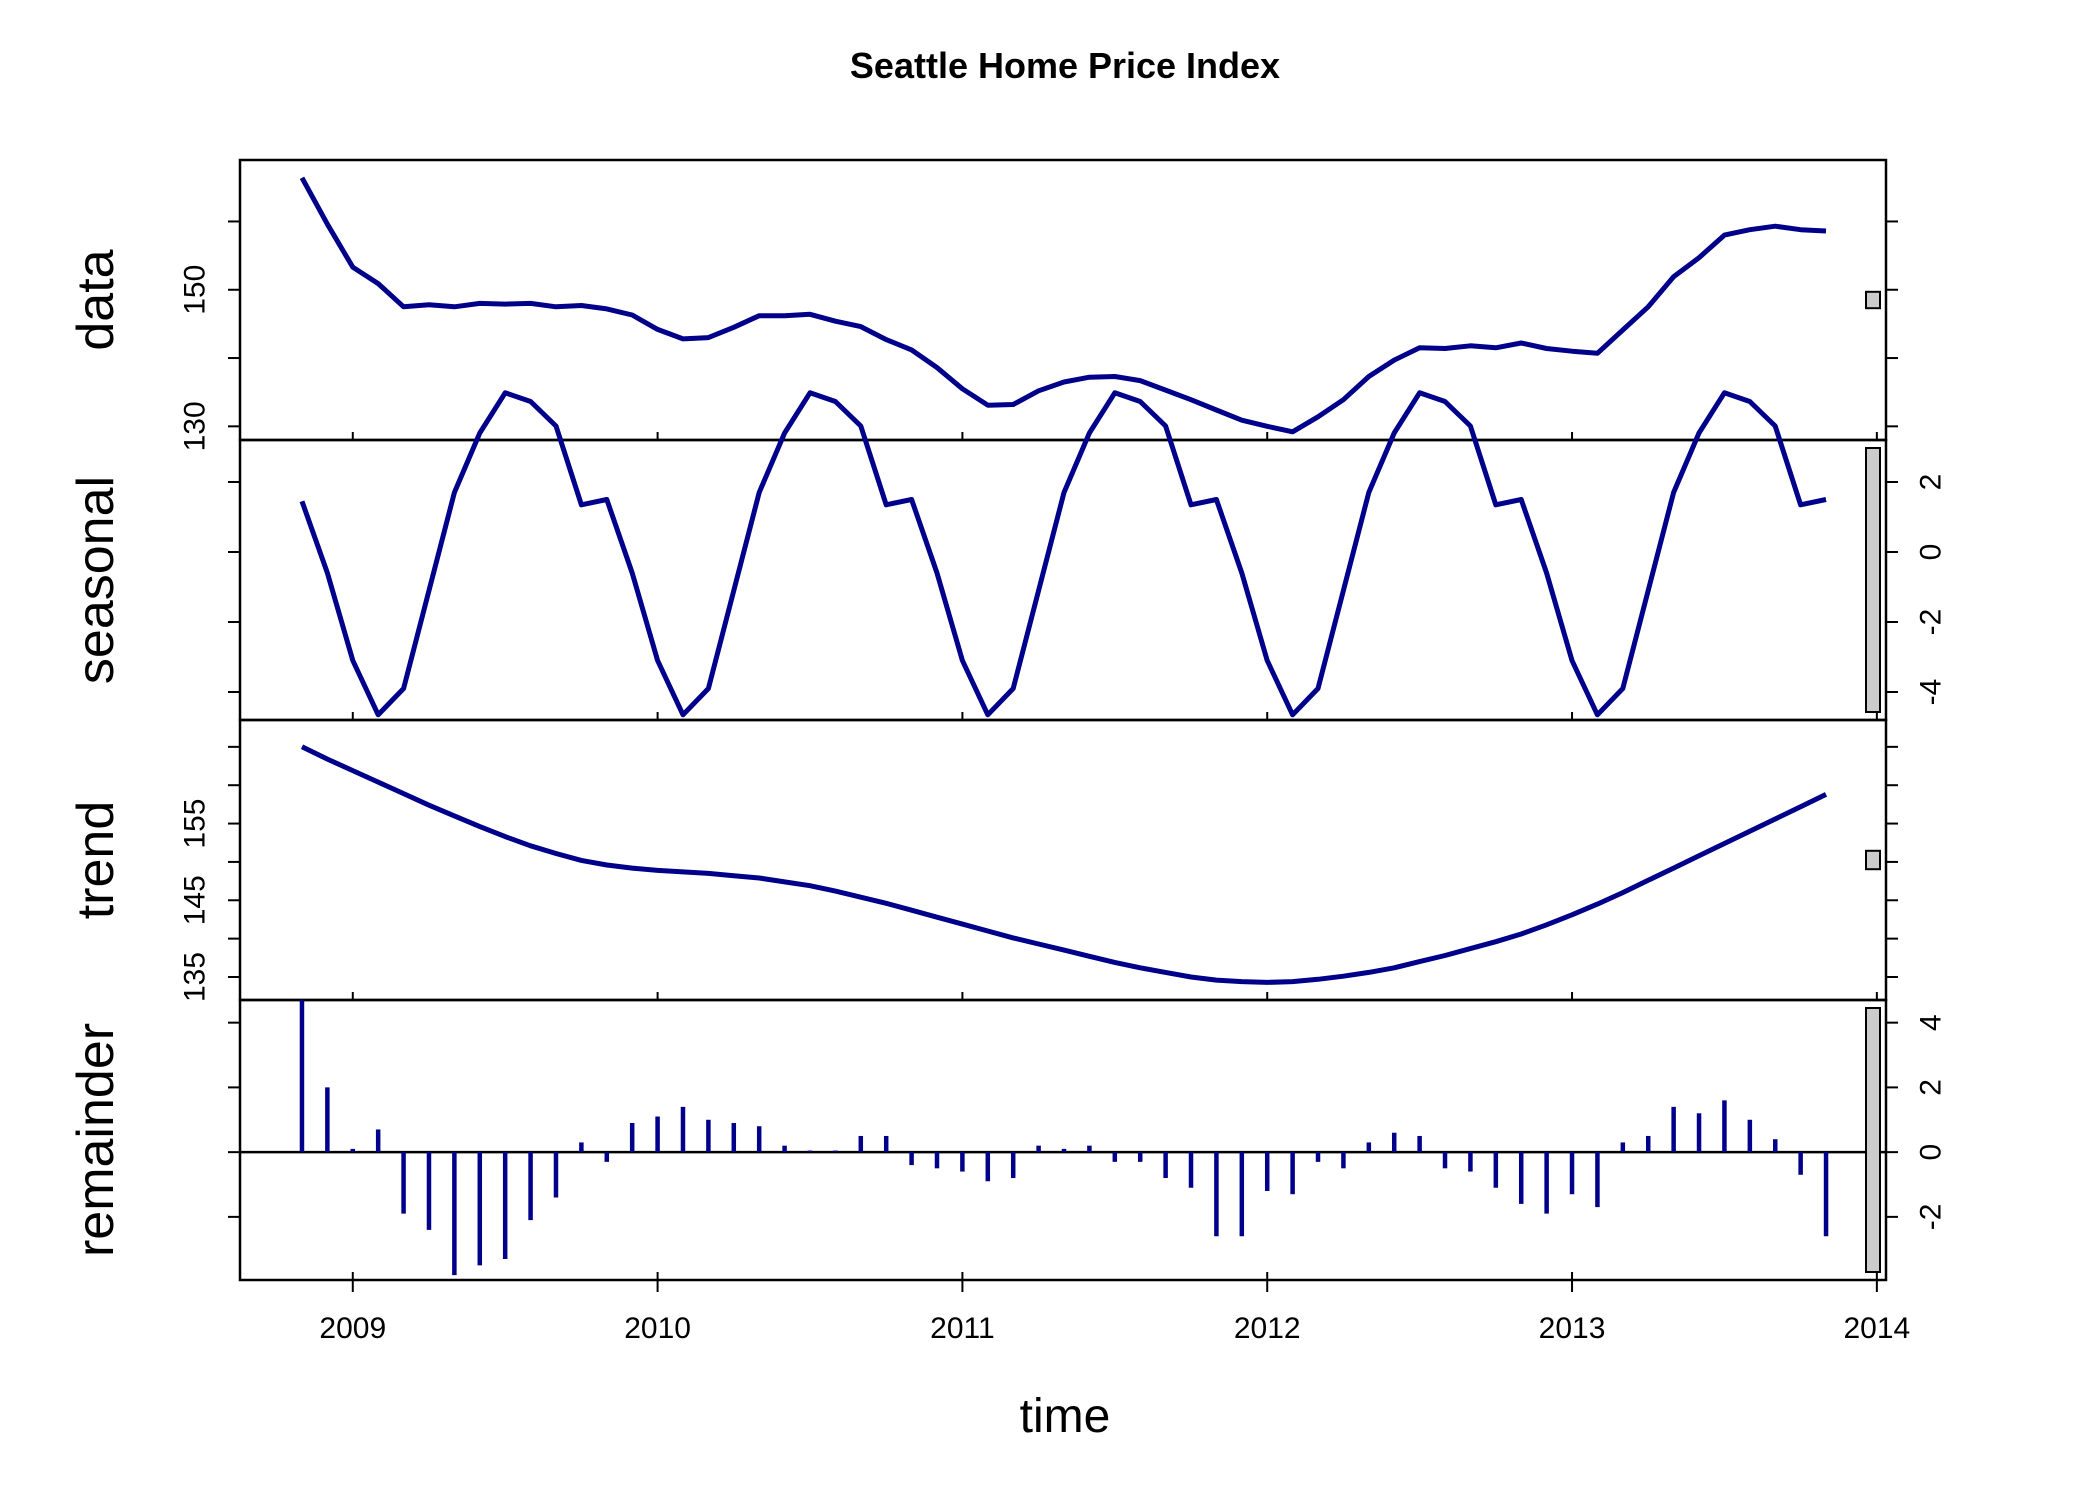  What do you see at coordinates (1063, 305) in the screenshot?
I see `series-line-data` at bounding box center [1063, 305].